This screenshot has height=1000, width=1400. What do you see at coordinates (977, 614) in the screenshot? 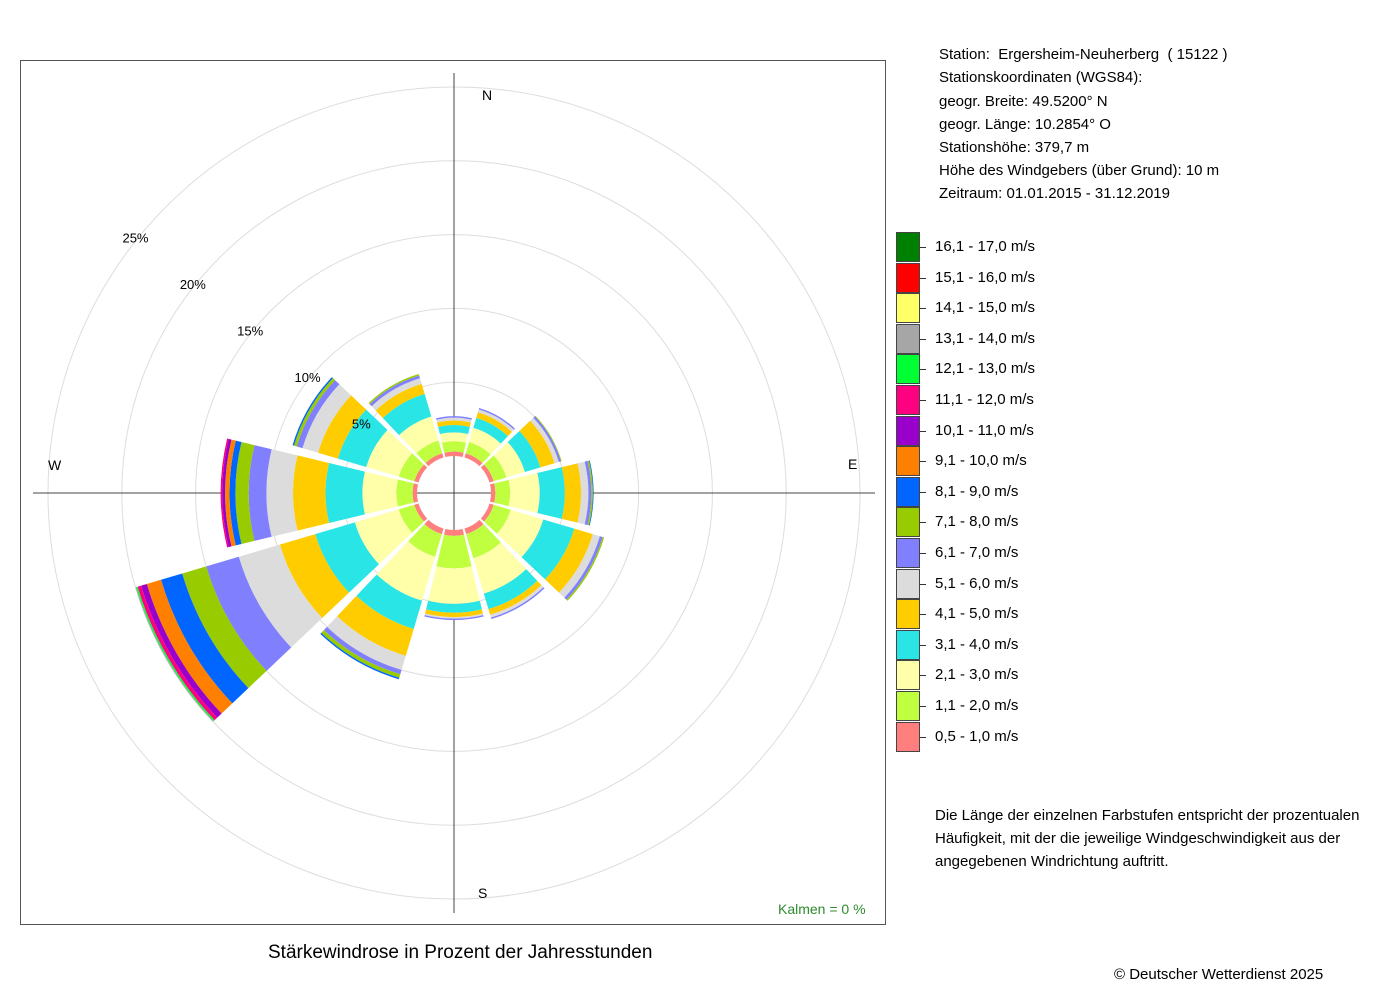
I see `legend-label: 4,1 - 5,0 m/s` at bounding box center [977, 614].